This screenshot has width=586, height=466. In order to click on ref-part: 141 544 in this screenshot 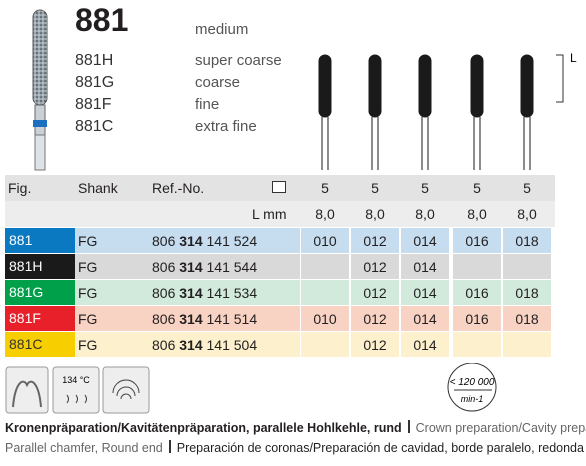, I will do `click(232, 267)`.